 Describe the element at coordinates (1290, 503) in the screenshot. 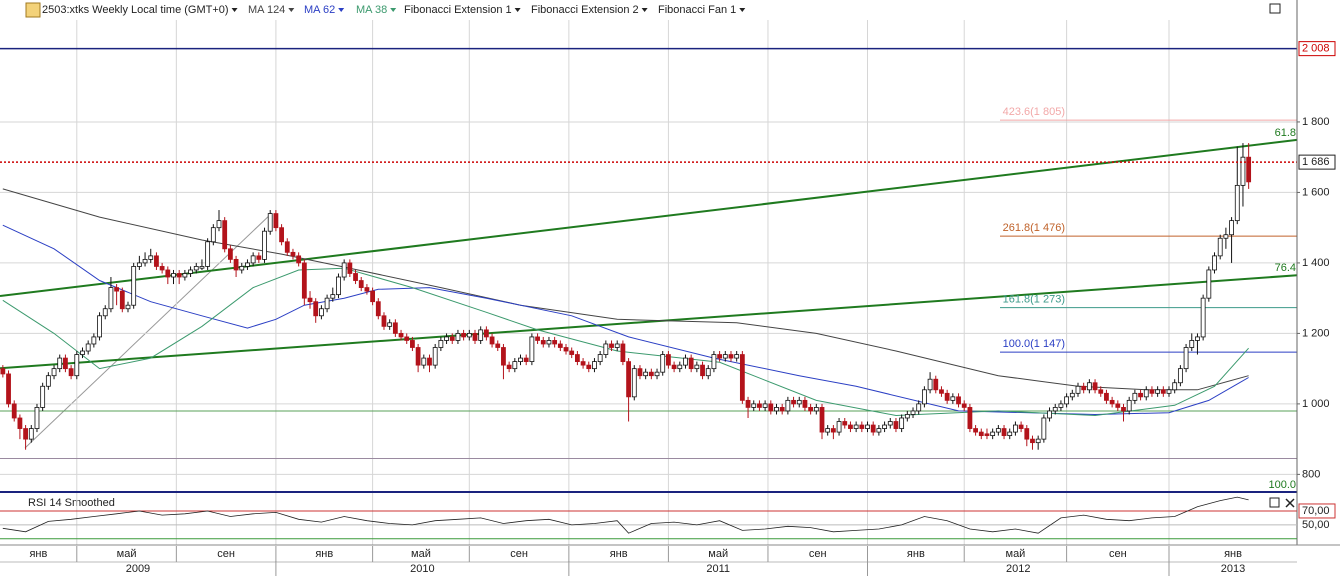

I see `rsi-close-button` at that location.